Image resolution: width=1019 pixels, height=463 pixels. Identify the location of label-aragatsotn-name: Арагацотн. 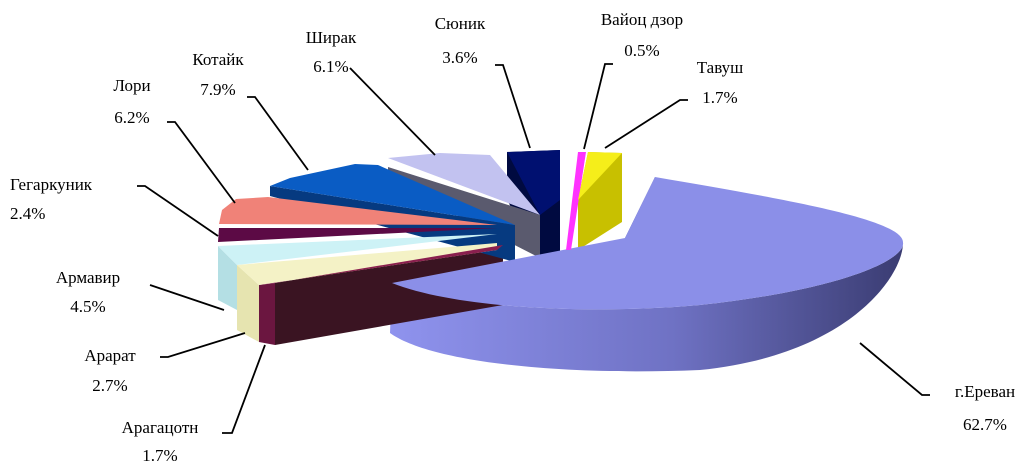
(160, 427).